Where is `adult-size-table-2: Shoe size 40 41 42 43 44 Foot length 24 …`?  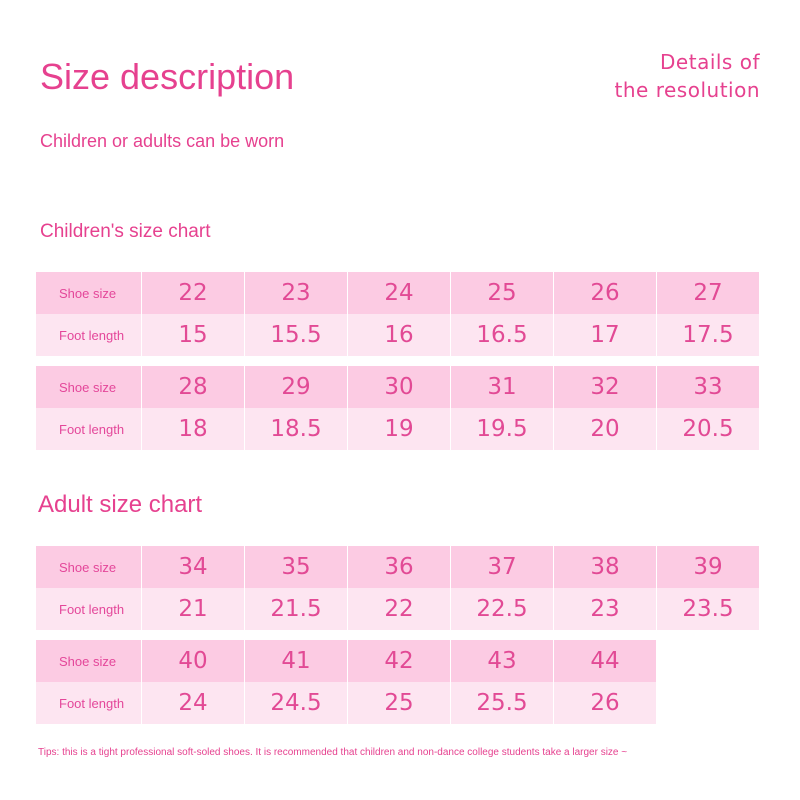
adult-size-table-2: Shoe size 40 41 42 43 44 Foot length 24 … is located at coordinates (398, 682).